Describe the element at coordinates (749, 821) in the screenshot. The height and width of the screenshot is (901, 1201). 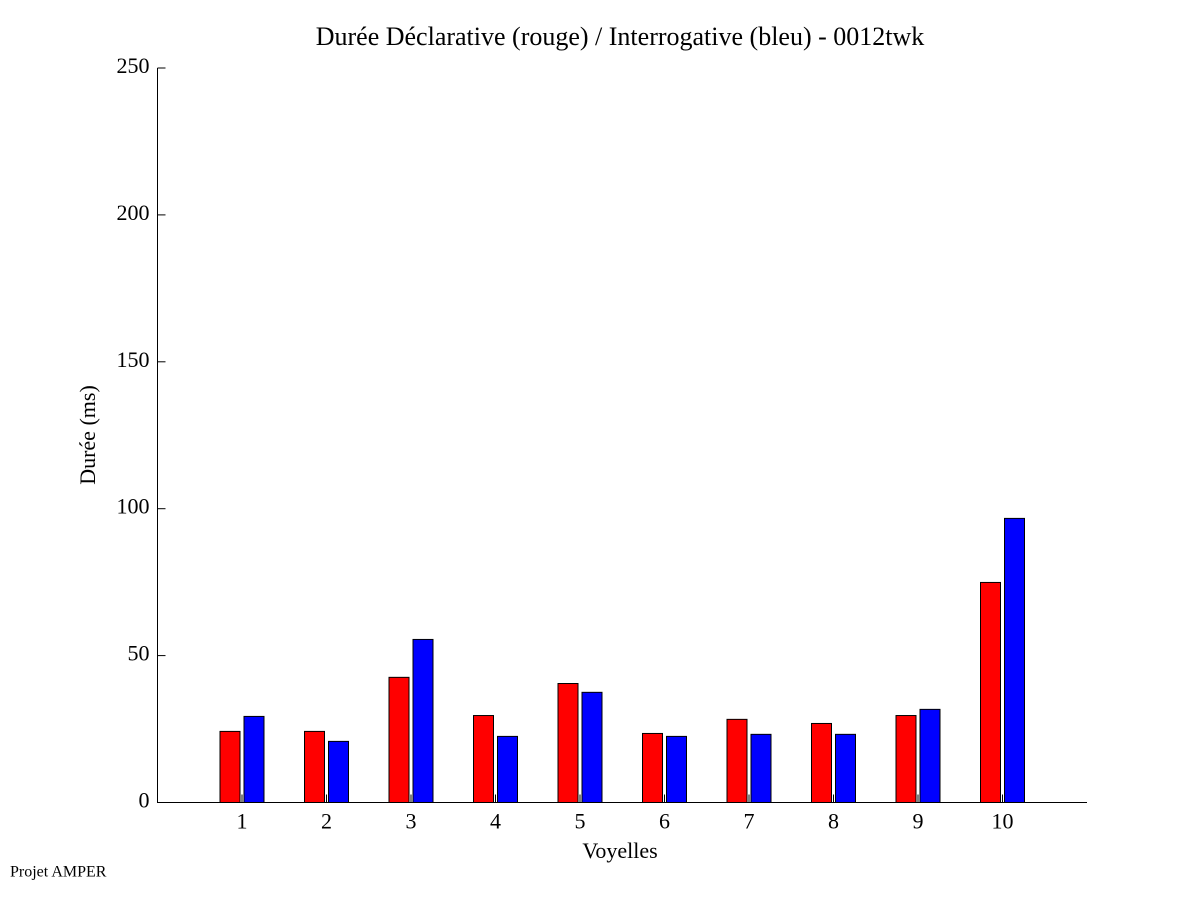
I see `x-tick-label: 7` at that location.